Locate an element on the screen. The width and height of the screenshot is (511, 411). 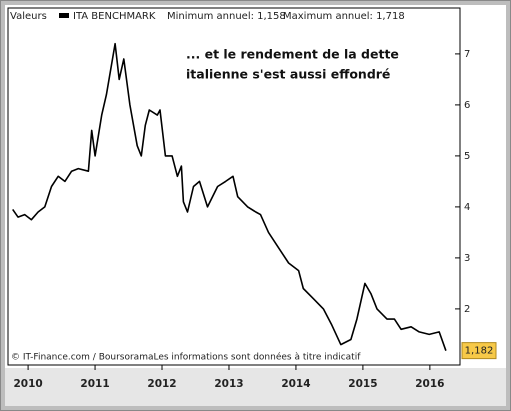
header-max: Maximum annuel: 1,718 is located at coordinates (344, 16).